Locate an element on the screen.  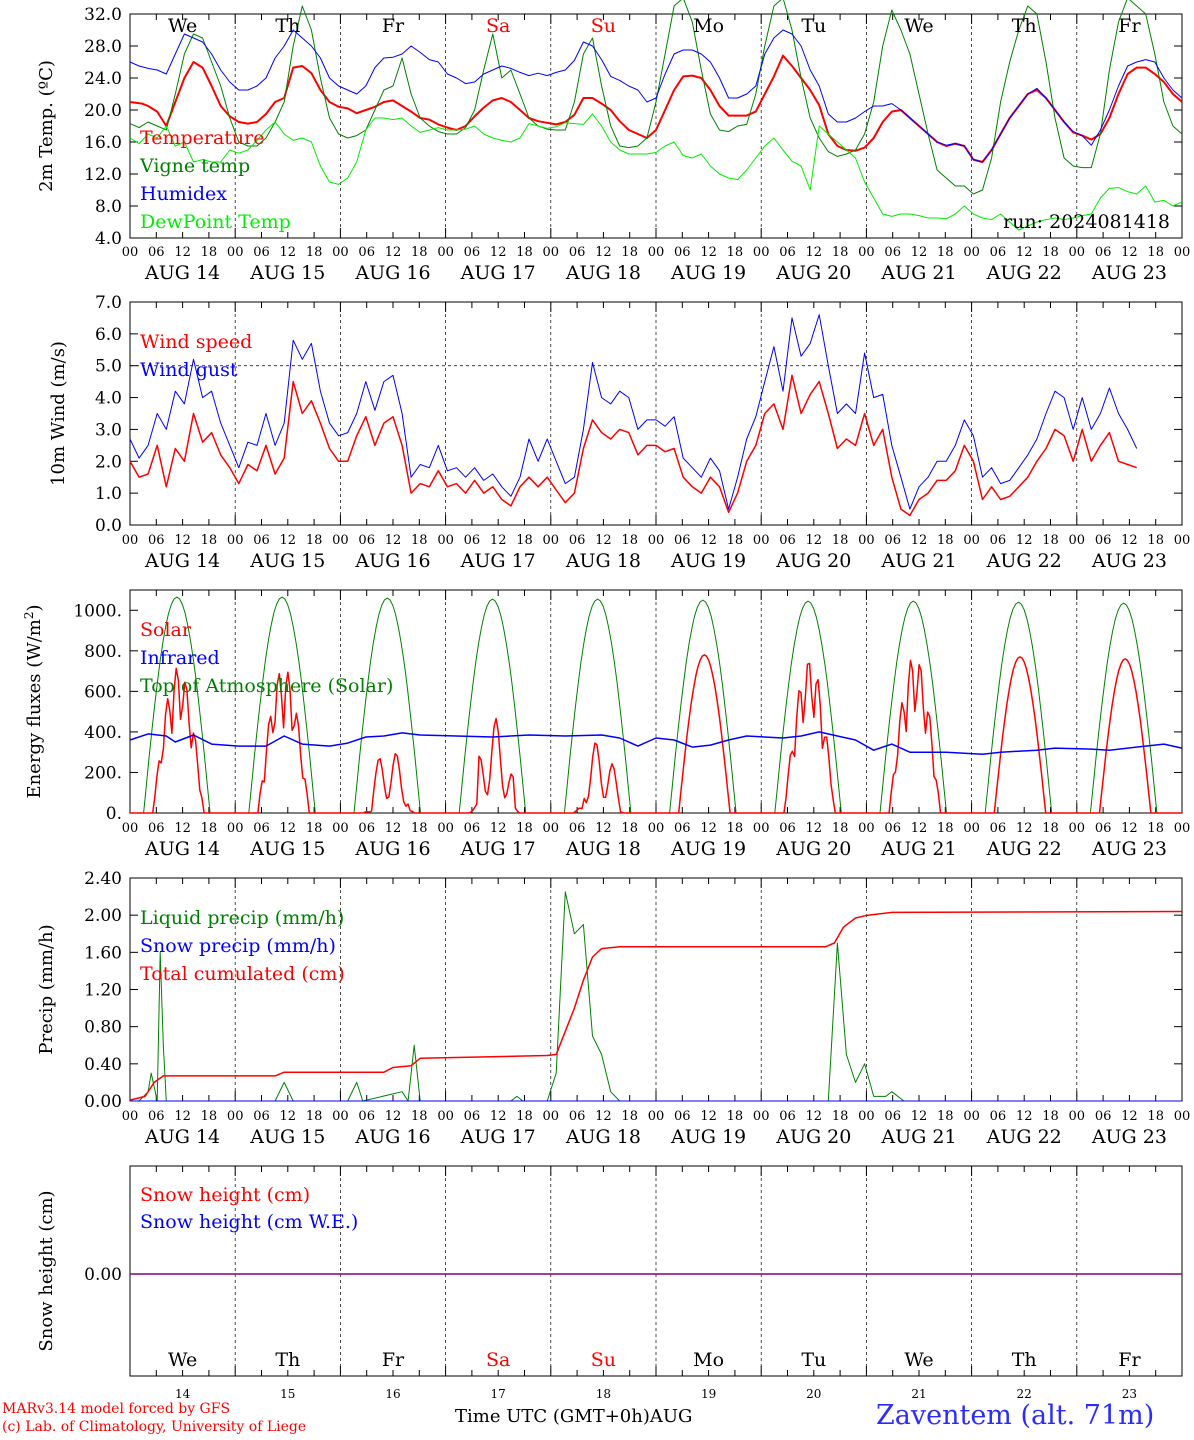
legend-entry: Total cumulated (cm) is located at coordinates (242, 974).